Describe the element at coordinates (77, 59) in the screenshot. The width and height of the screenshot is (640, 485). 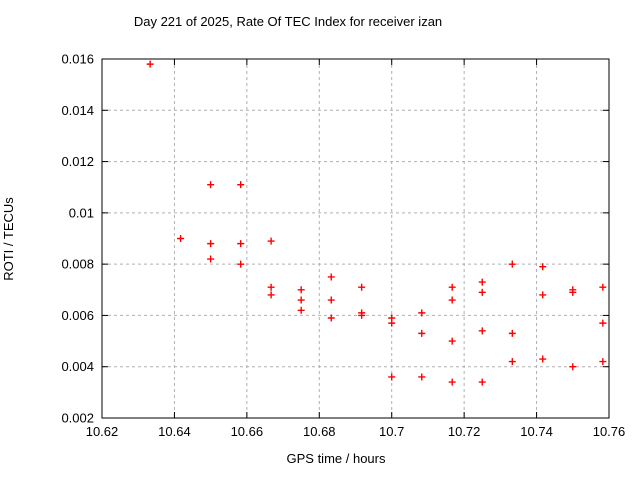
I see `y-tick-label: 0.016` at that location.